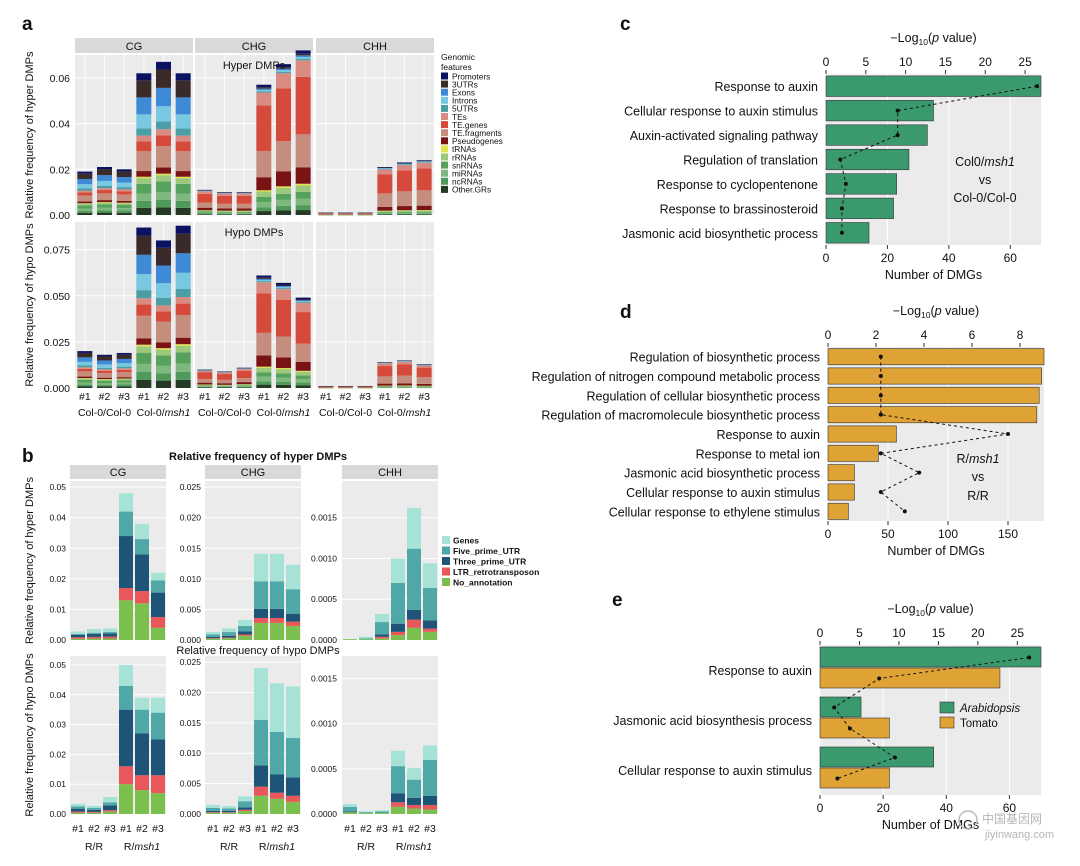  I want to click on y-axis-label: Relative frequency of hypo DMPs, so click(30, 305).